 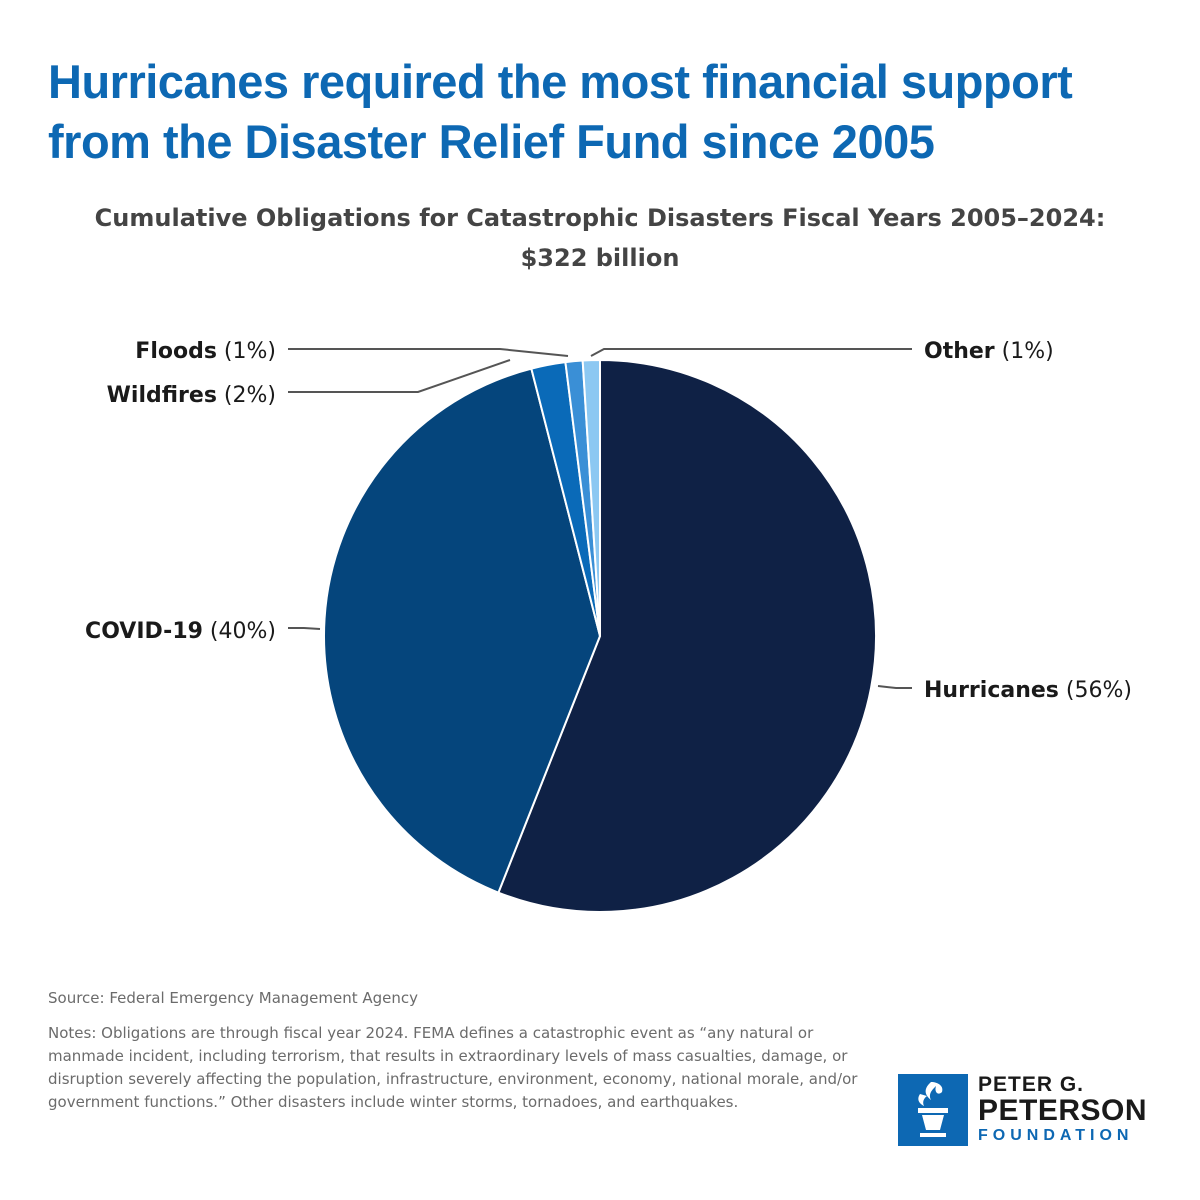 What do you see at coordinates (246, 395) in the screenshot?
I see `slice-label-pct: (2%)` at bounding box center [246, 395].